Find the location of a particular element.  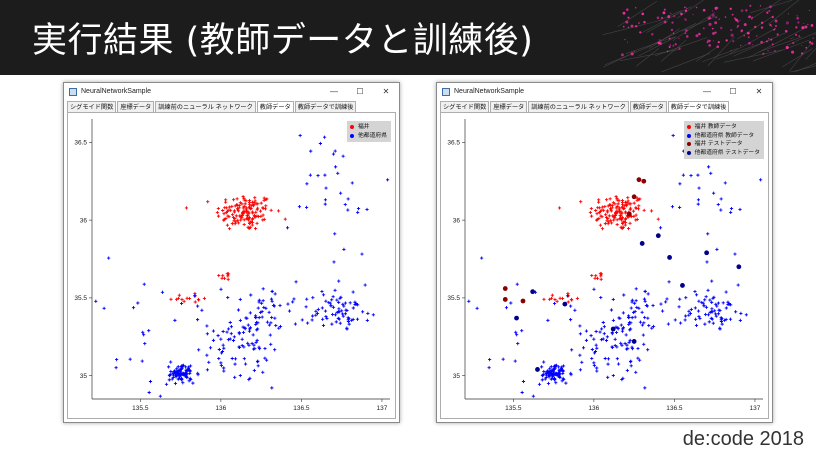

city-lights-graphic is located at coordinates (709, 36).